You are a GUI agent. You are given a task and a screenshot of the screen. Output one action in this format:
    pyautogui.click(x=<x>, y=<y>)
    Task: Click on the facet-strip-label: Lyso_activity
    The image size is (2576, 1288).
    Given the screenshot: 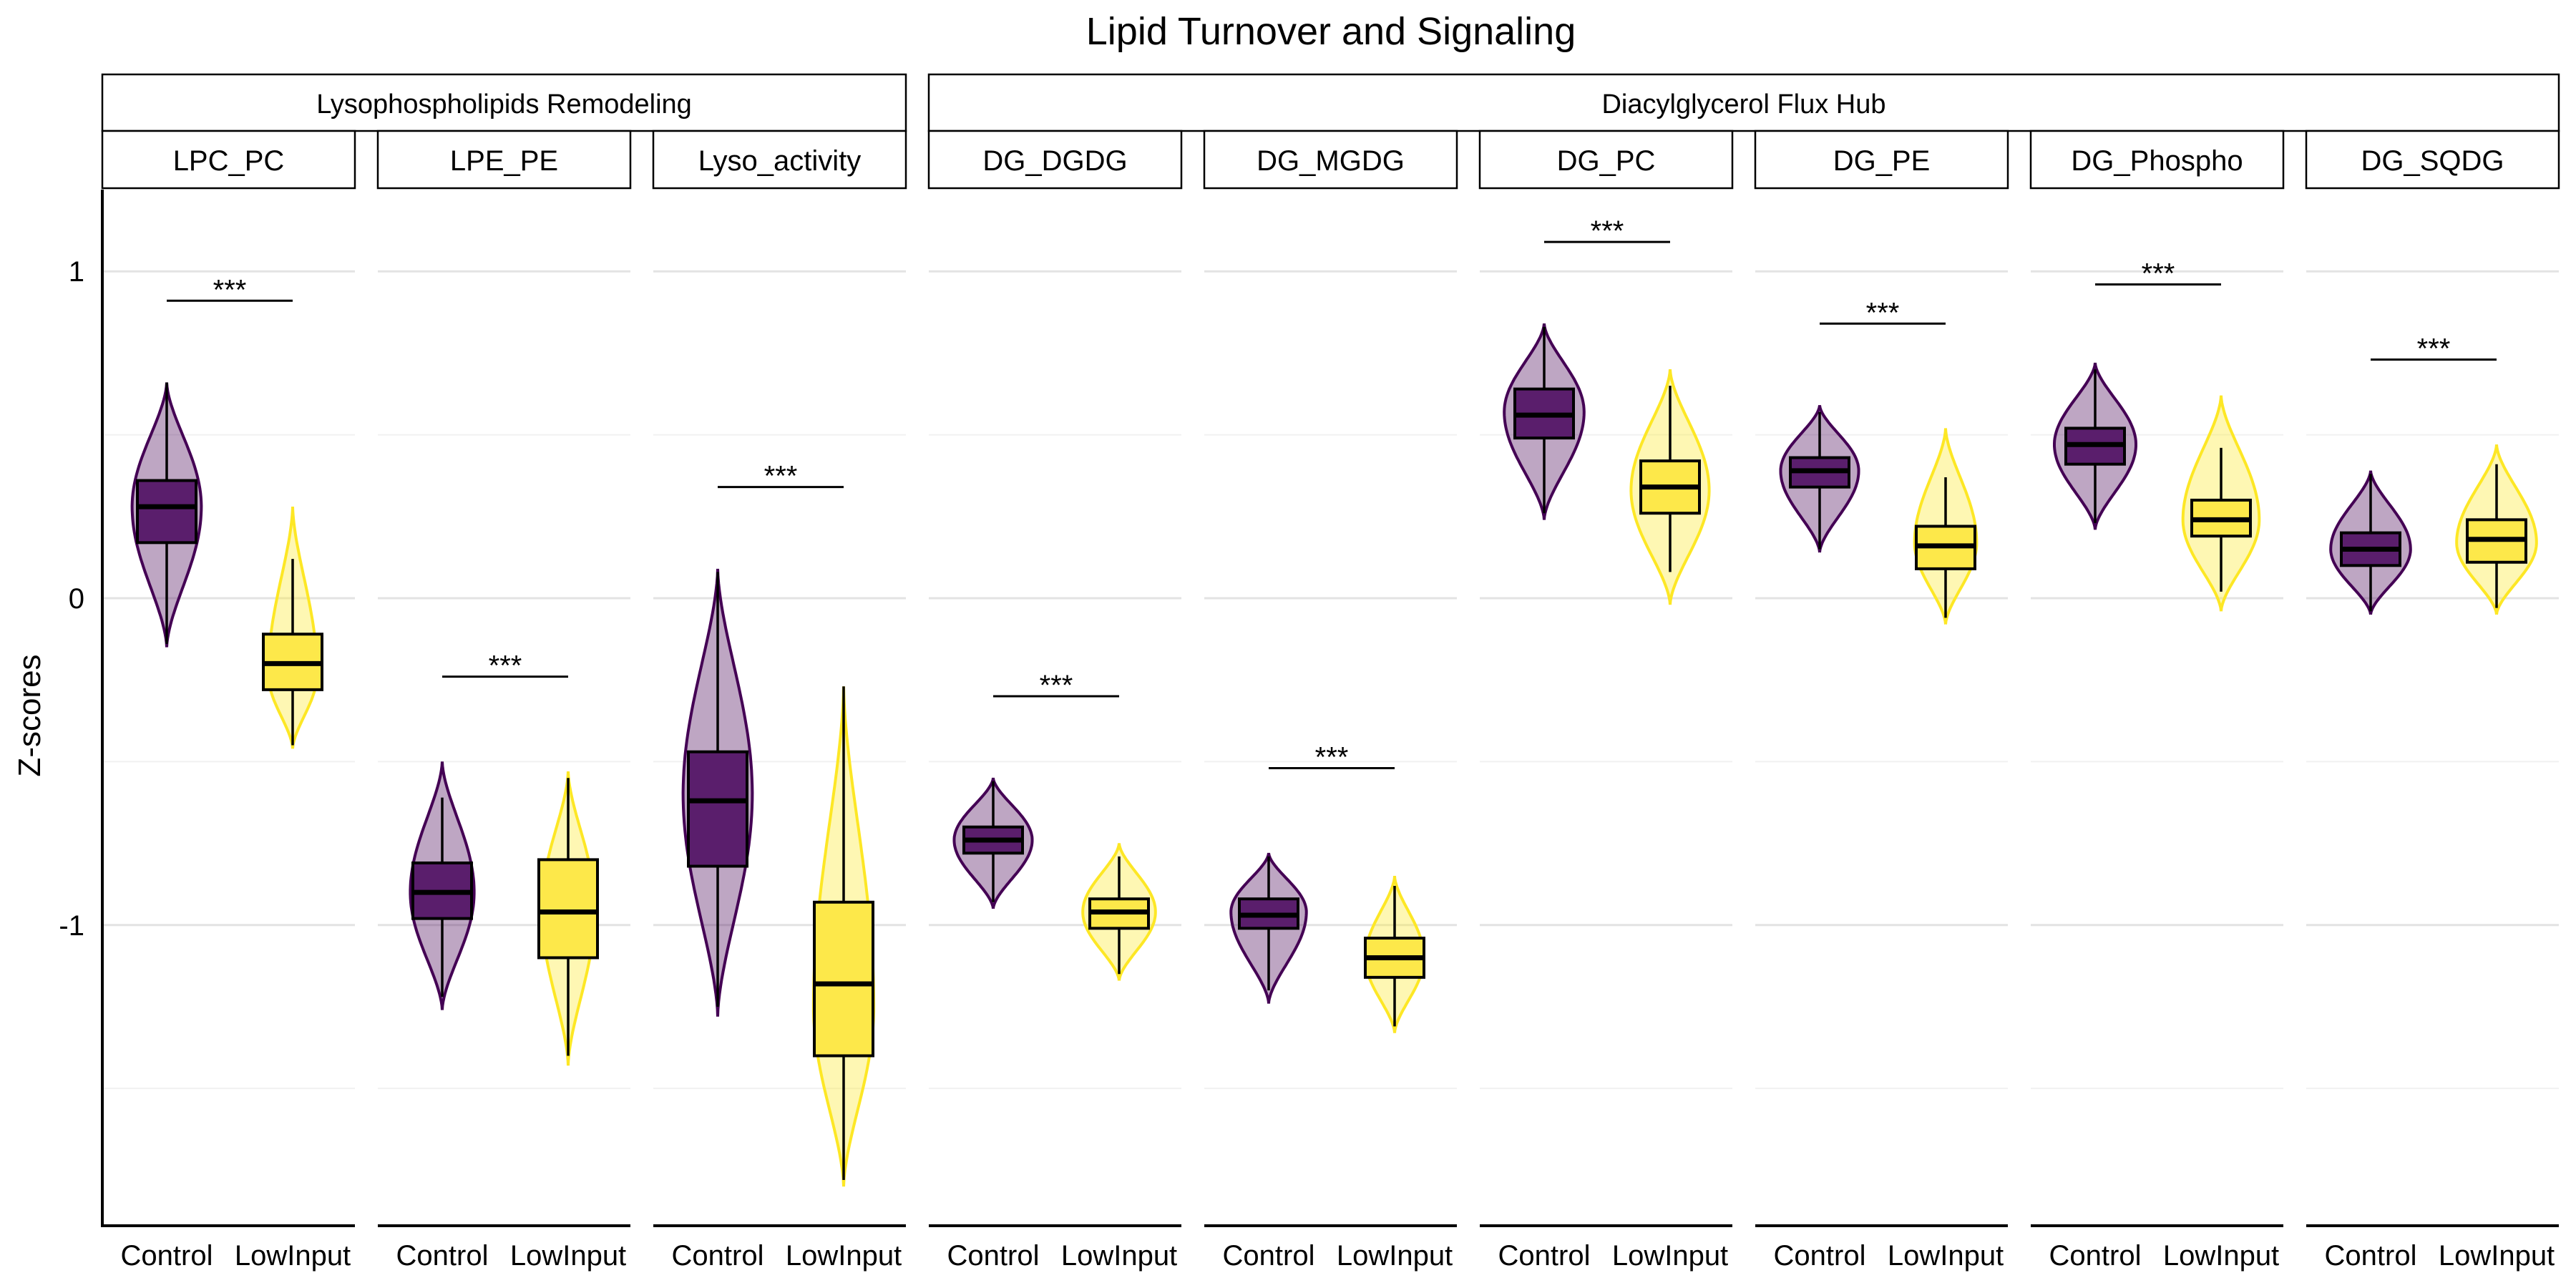 What is the action you would take?
    pyautogui.click(x=780, y=161)
    